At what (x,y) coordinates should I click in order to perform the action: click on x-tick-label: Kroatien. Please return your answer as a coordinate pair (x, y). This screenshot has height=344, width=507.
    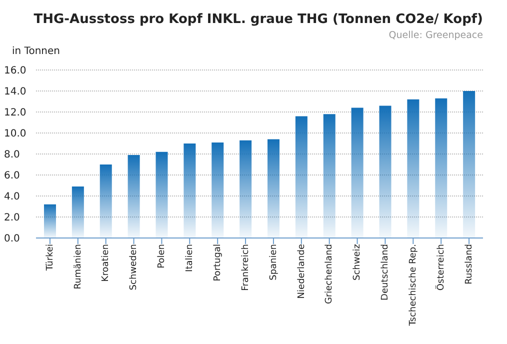
    Looking at the image, I should click on (106, 263).